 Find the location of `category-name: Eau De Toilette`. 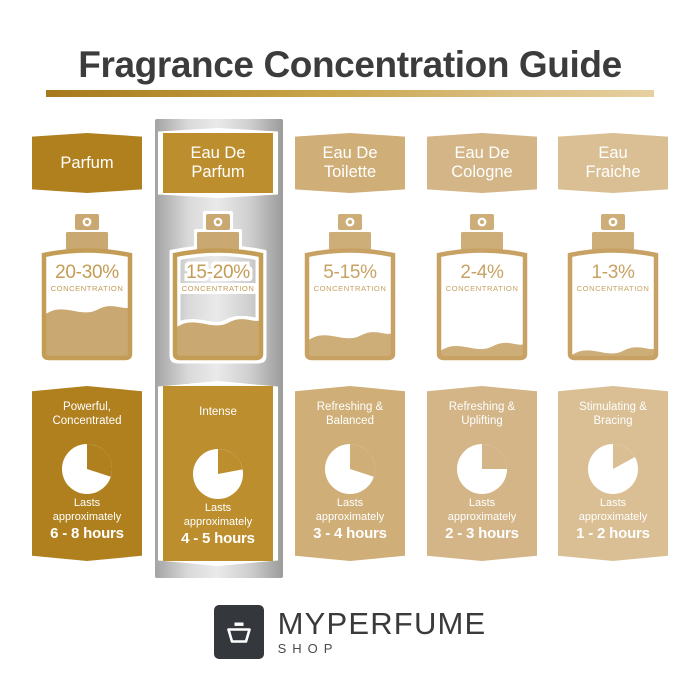

category-name: Eau De Toilette is located at coordinates (350, 162).